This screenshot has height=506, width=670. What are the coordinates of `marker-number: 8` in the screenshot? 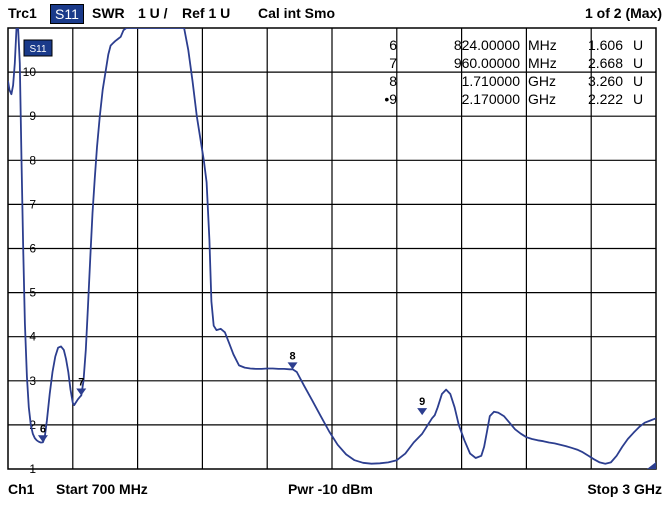 It's located at (393, 81).